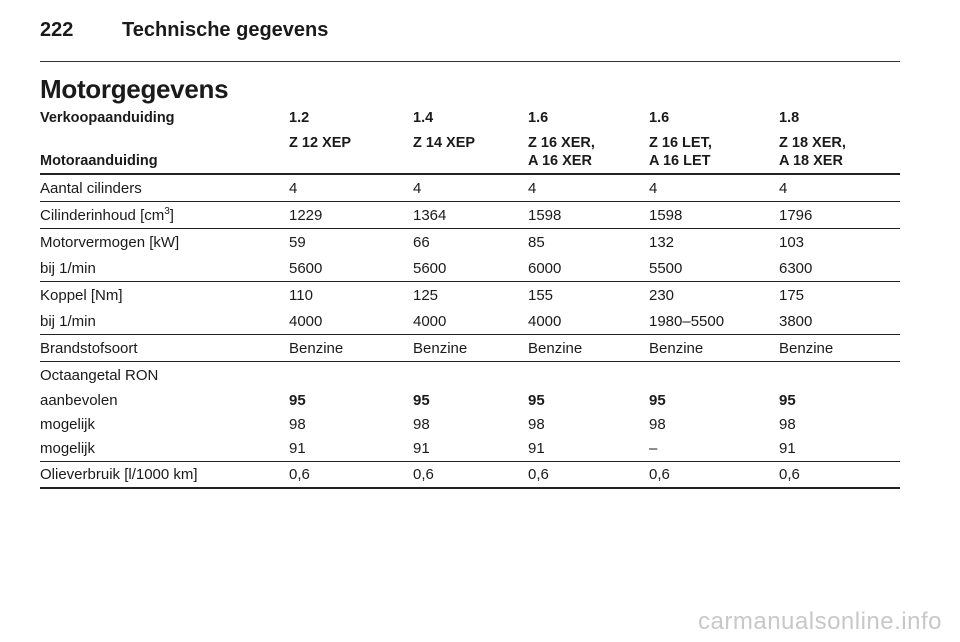  Describe the element at coordinates (796, 321) in the screenshot. I see `cell-value: 3800` at that location.